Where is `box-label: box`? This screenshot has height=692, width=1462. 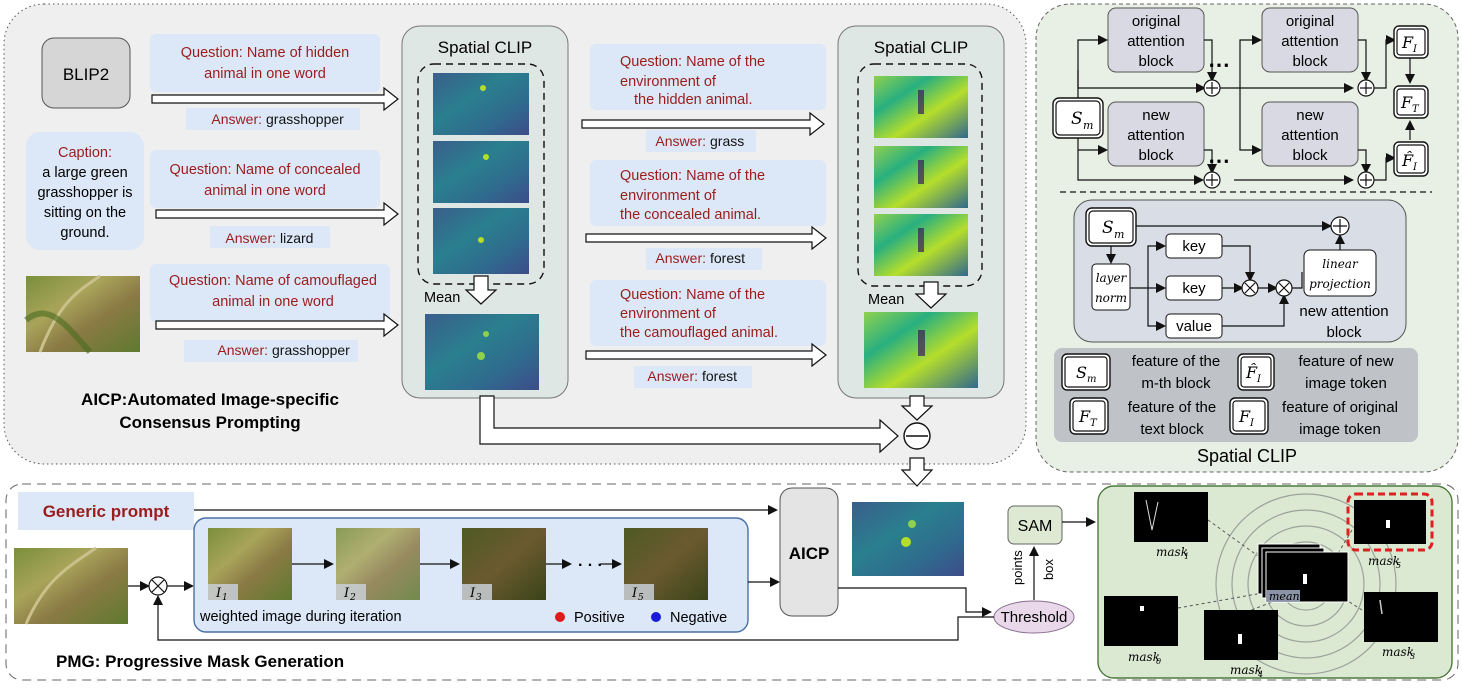
box-label: box is located at coordinates (1048, 569).